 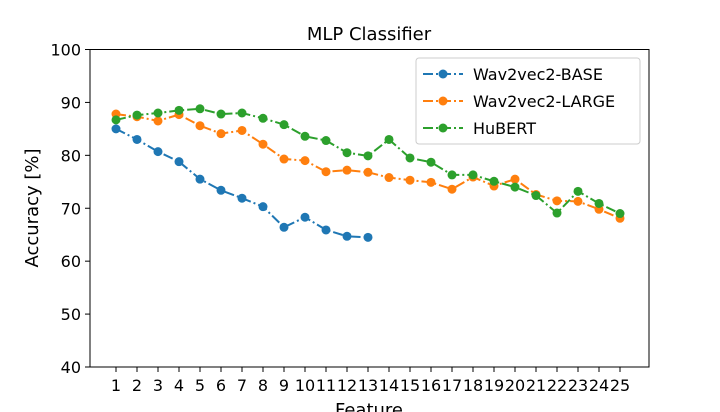 I want to click on x-tick-label: 25, so click(x=620, y=385).